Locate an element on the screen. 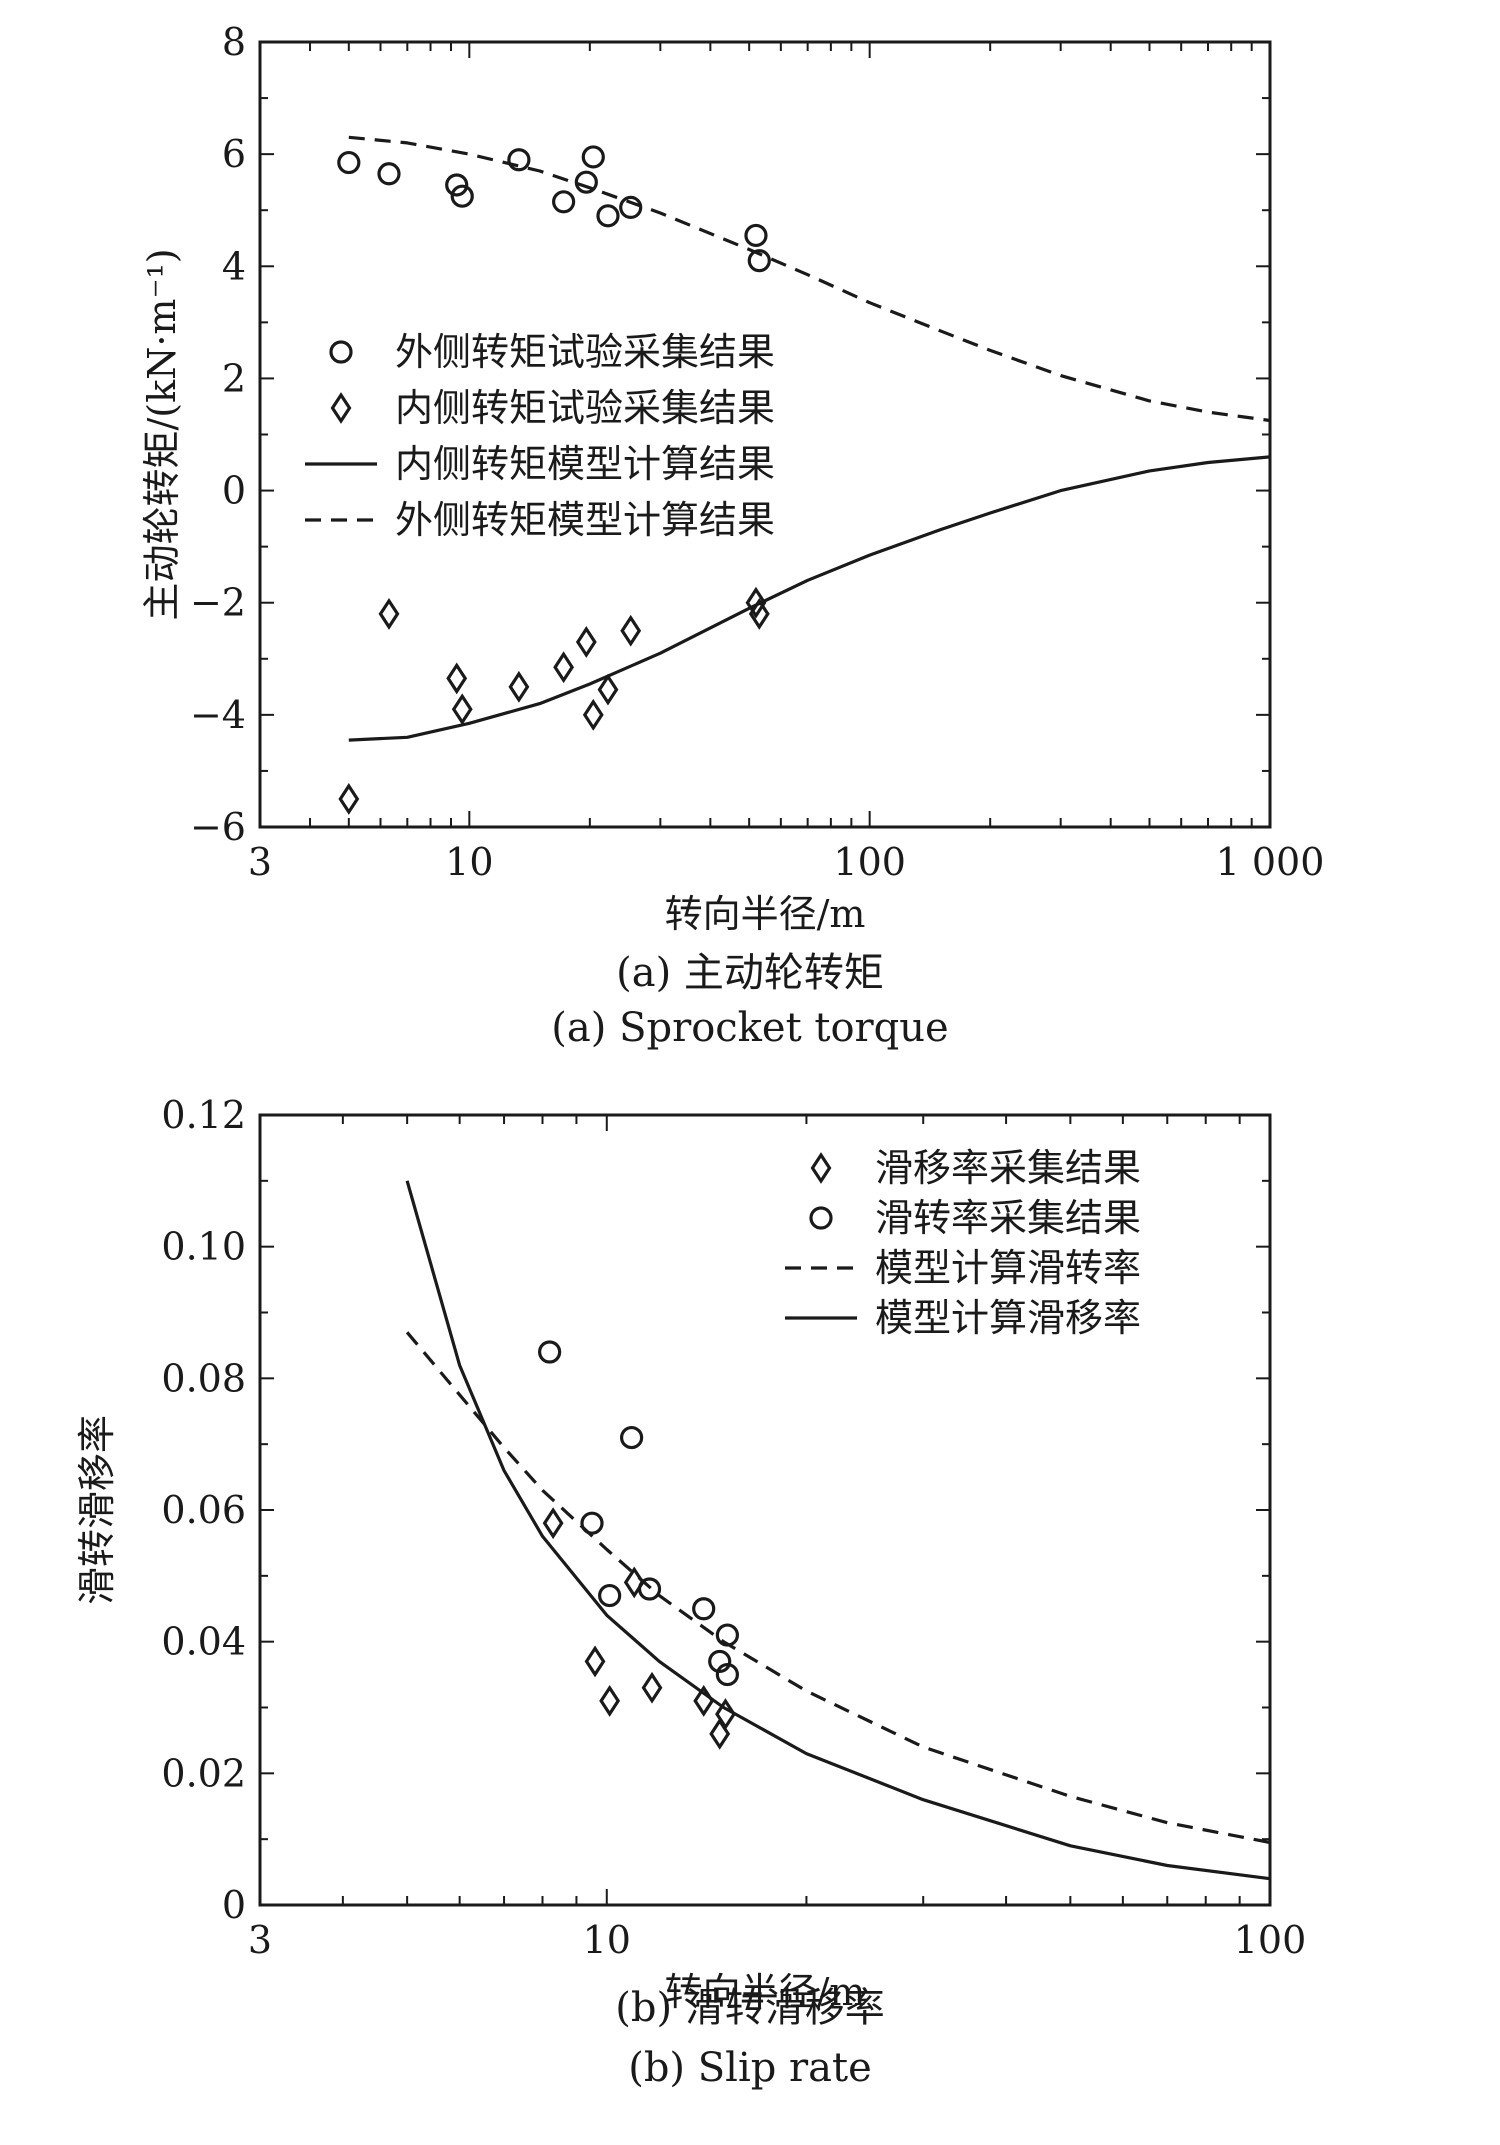  caption-b-en: (b) Slip rate is located at coordinates (750, 2068).